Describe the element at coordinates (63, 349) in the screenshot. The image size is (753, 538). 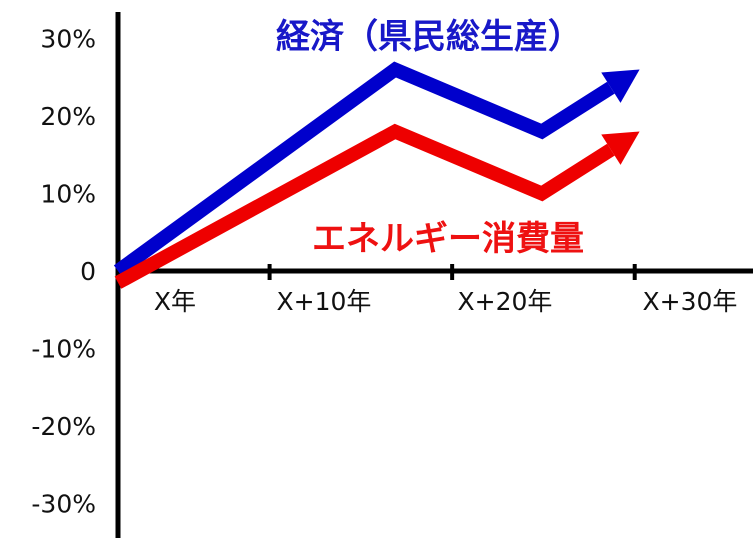
I see `y-tick-label: -10%` at that location.